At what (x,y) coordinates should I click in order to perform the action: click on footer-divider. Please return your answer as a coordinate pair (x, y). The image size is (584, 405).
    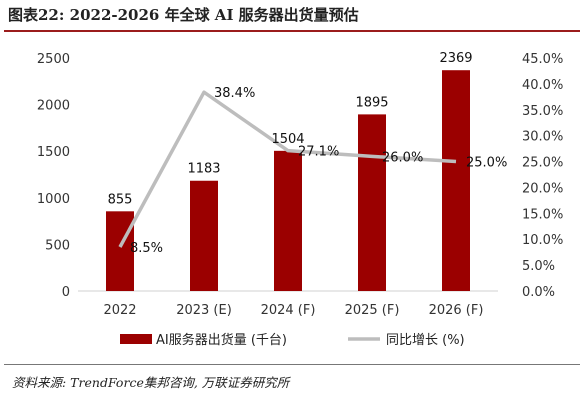
    Looking at the image, I should click on (292, 364).